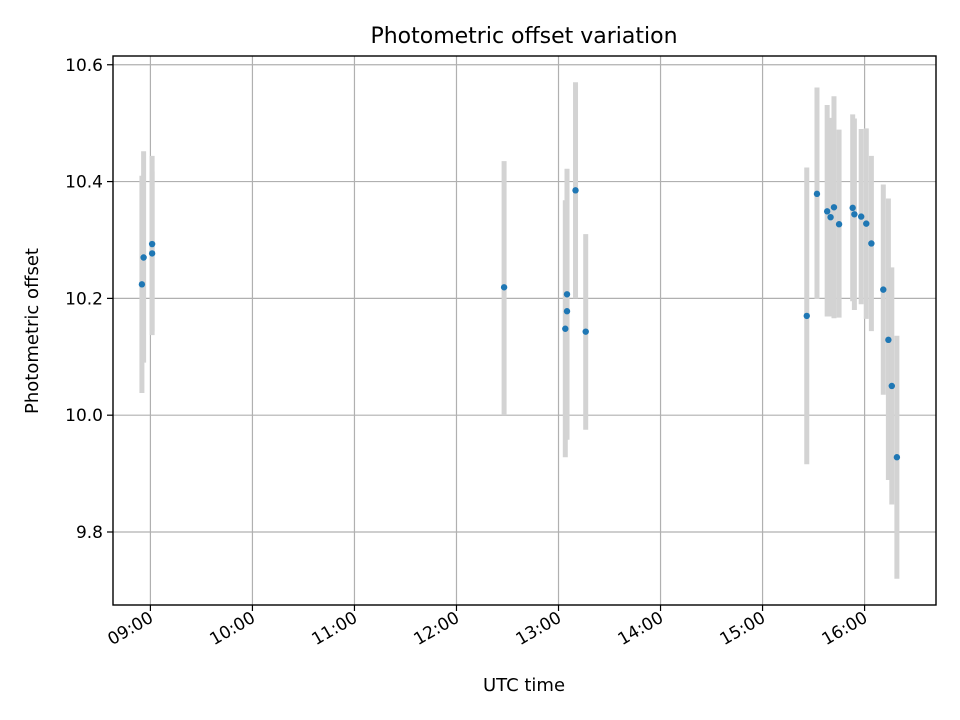 The image size is (960, 720). I want to click on x-tick-label: 11:00, so click(335, 629).